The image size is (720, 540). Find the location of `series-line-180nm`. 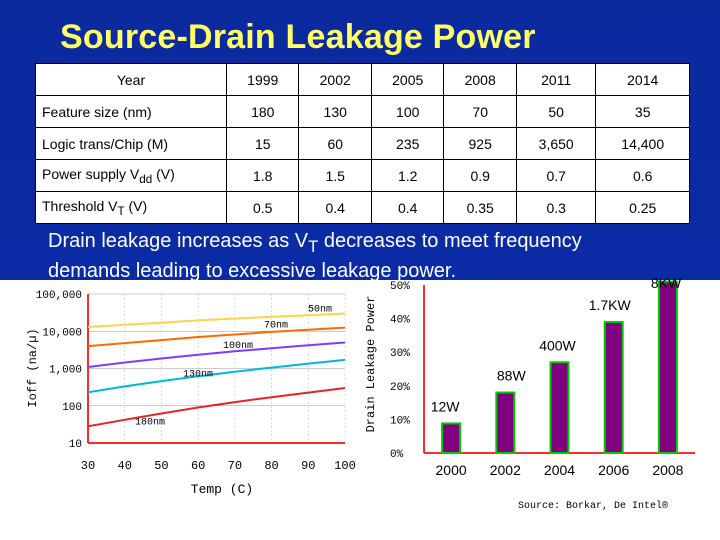

series-line-180nm is located at coordinates (216, 407).